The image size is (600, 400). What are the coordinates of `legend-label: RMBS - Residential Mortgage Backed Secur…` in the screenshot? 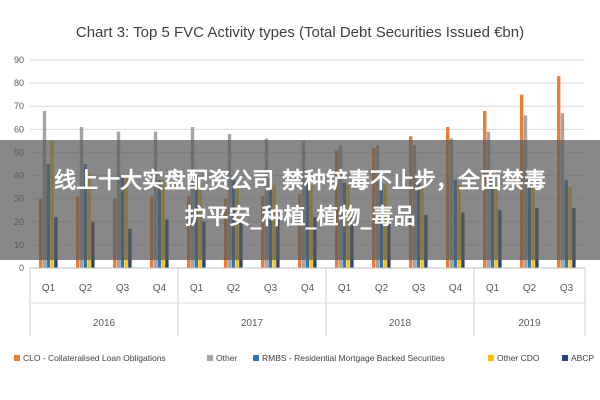 It's located at (353, 358).